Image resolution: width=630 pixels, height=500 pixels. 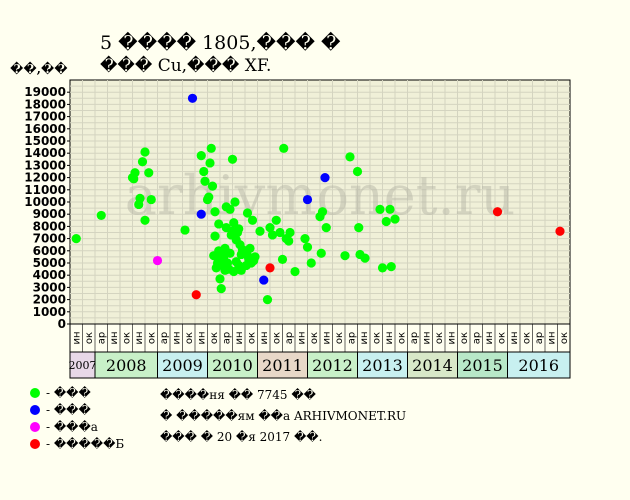 I want to click on legend-label: - ���а, so click(x=72, y=427).